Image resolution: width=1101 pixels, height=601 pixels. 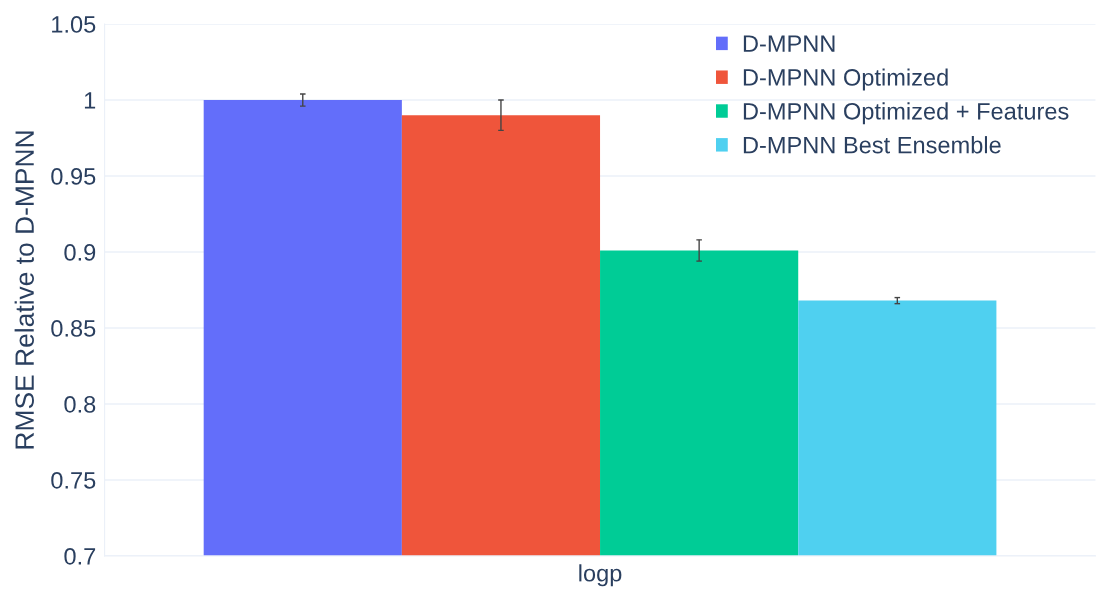 I want to click on y-tick-label: 1, so click(x=90, y=100).